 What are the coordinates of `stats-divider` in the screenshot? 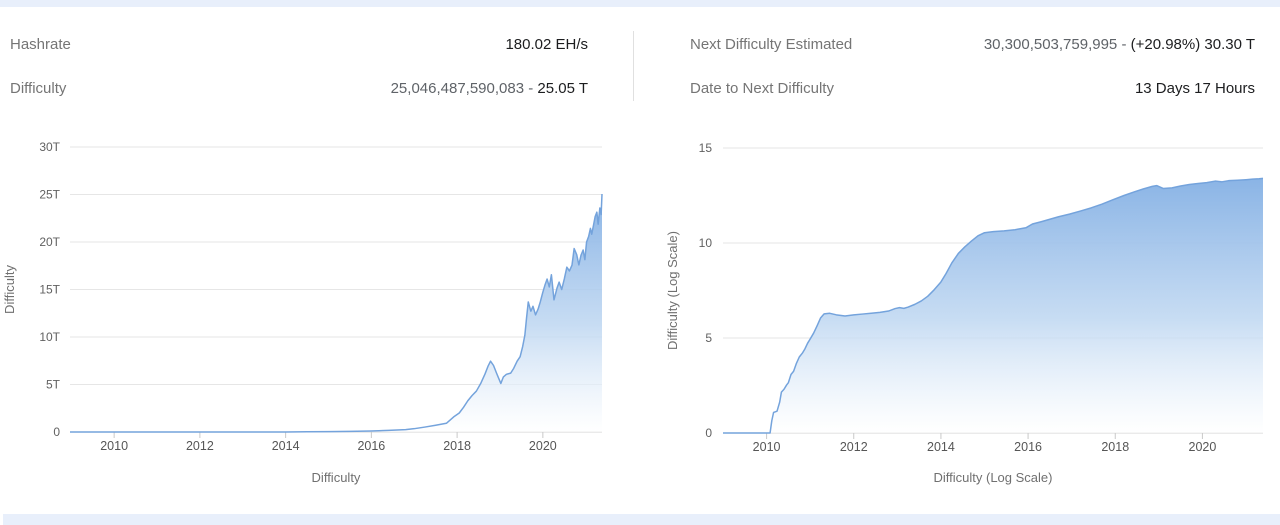 It's located at (633, 66).